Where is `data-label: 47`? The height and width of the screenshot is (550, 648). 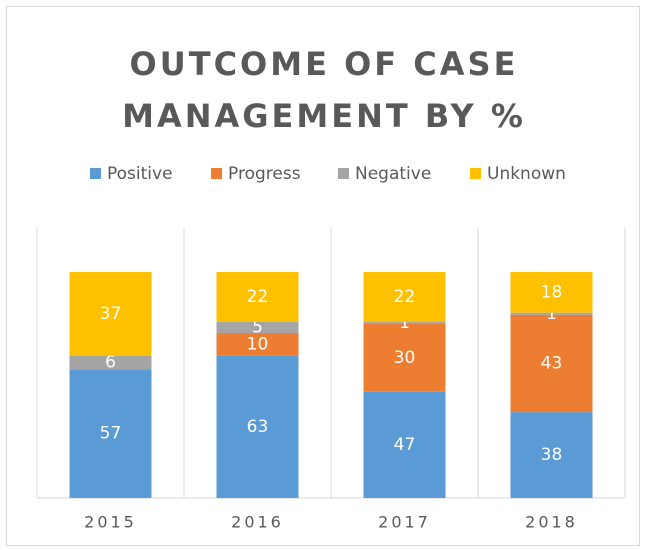
data-label: 47 is located at coordinates (405, 445).